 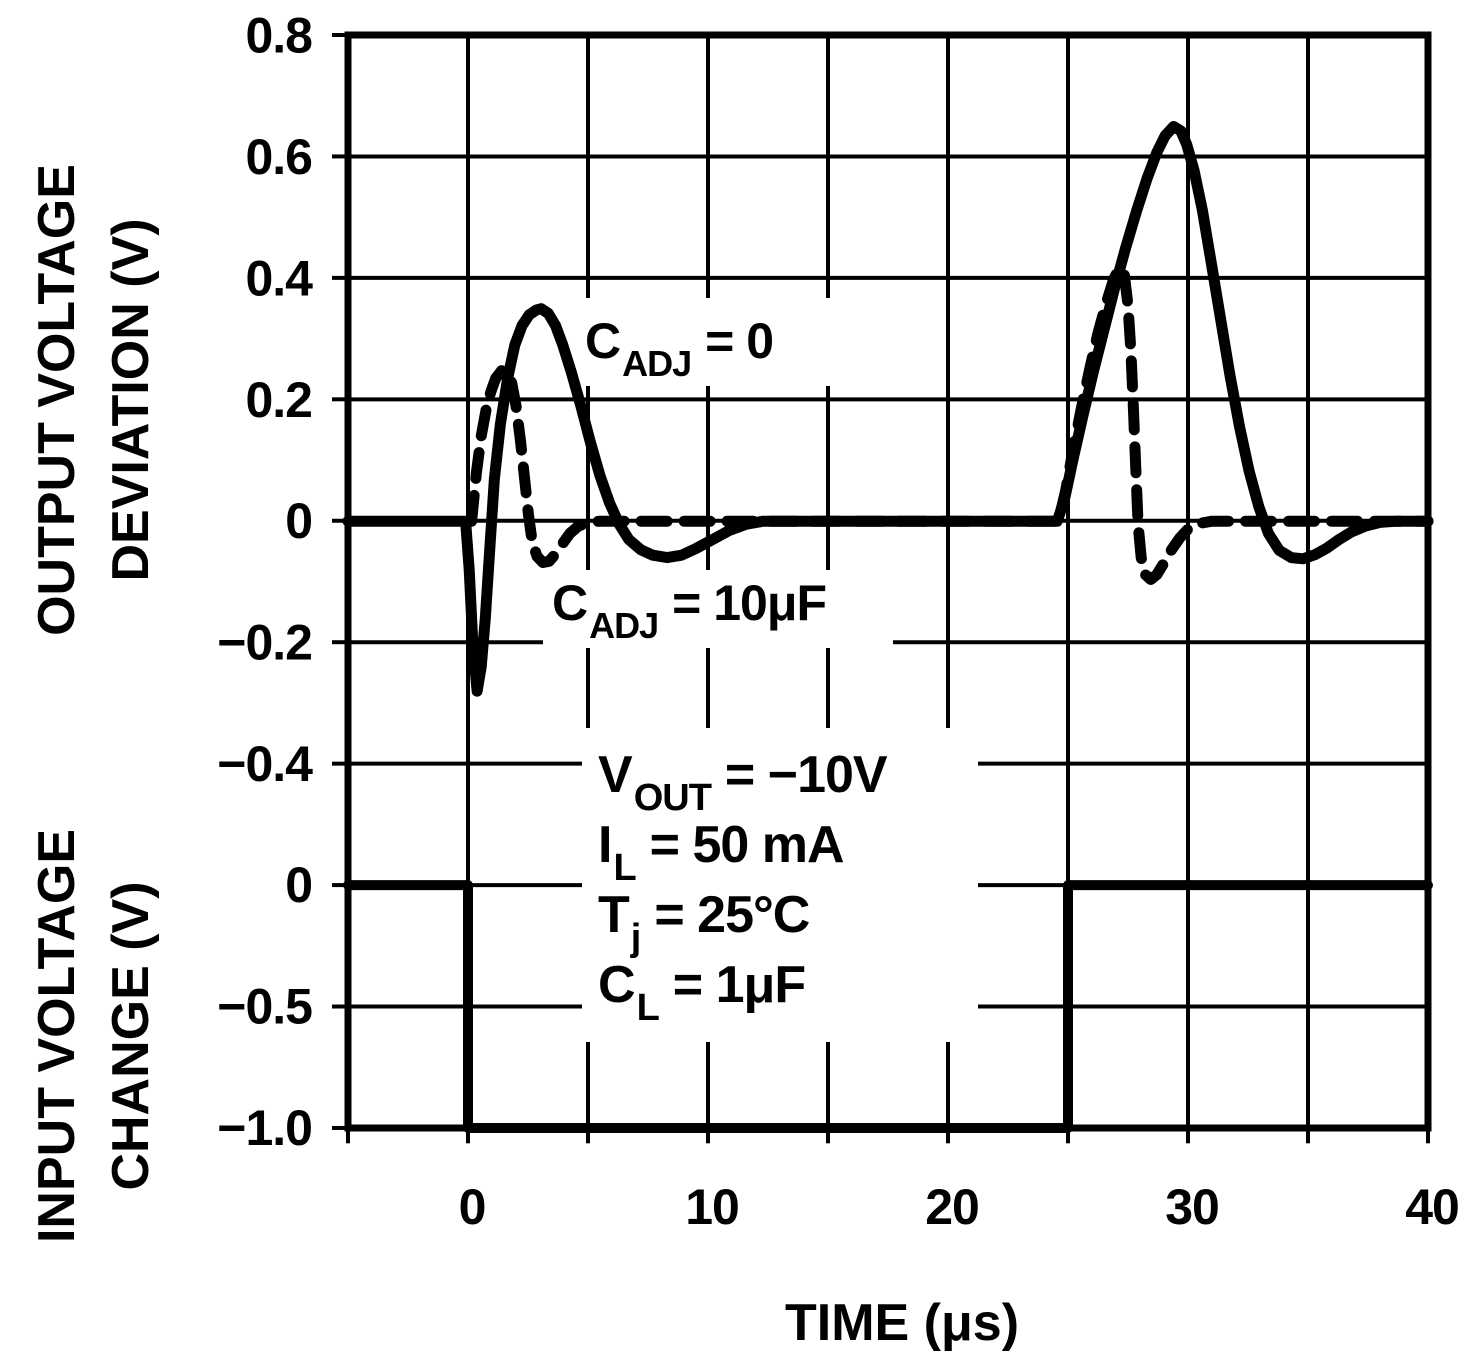 I want to click on input-y-tick-label: 0, so click(x=298, y=885).